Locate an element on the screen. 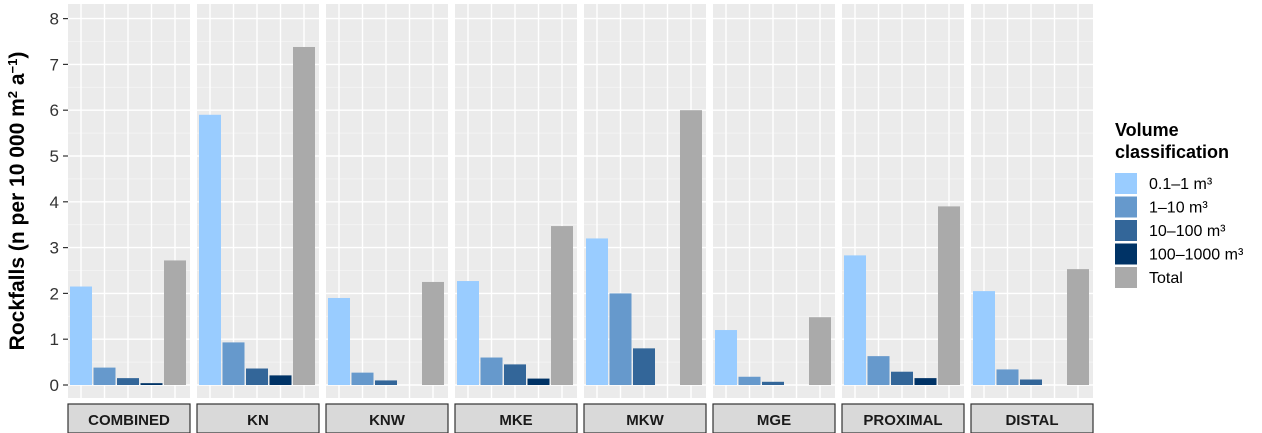 This screenshot has width=1262, height=433. facet-label: MKW is located at coordinates (645, 420).